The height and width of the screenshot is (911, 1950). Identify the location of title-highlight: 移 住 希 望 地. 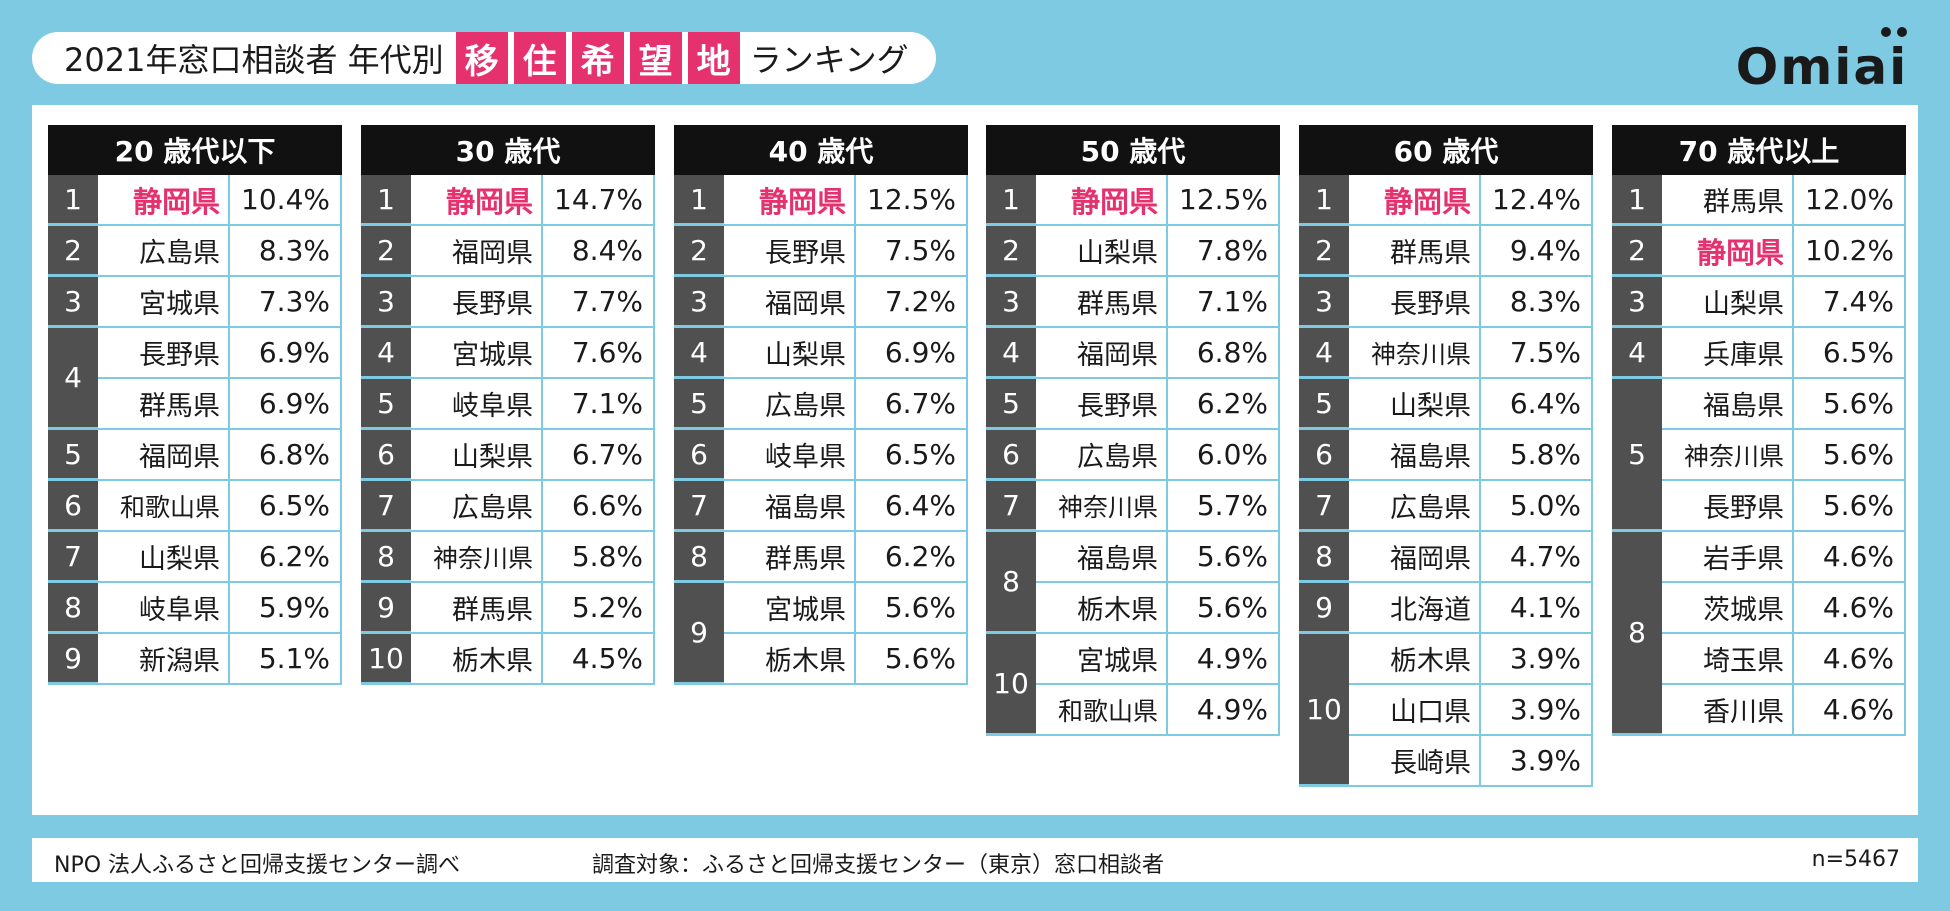
(597, 58).